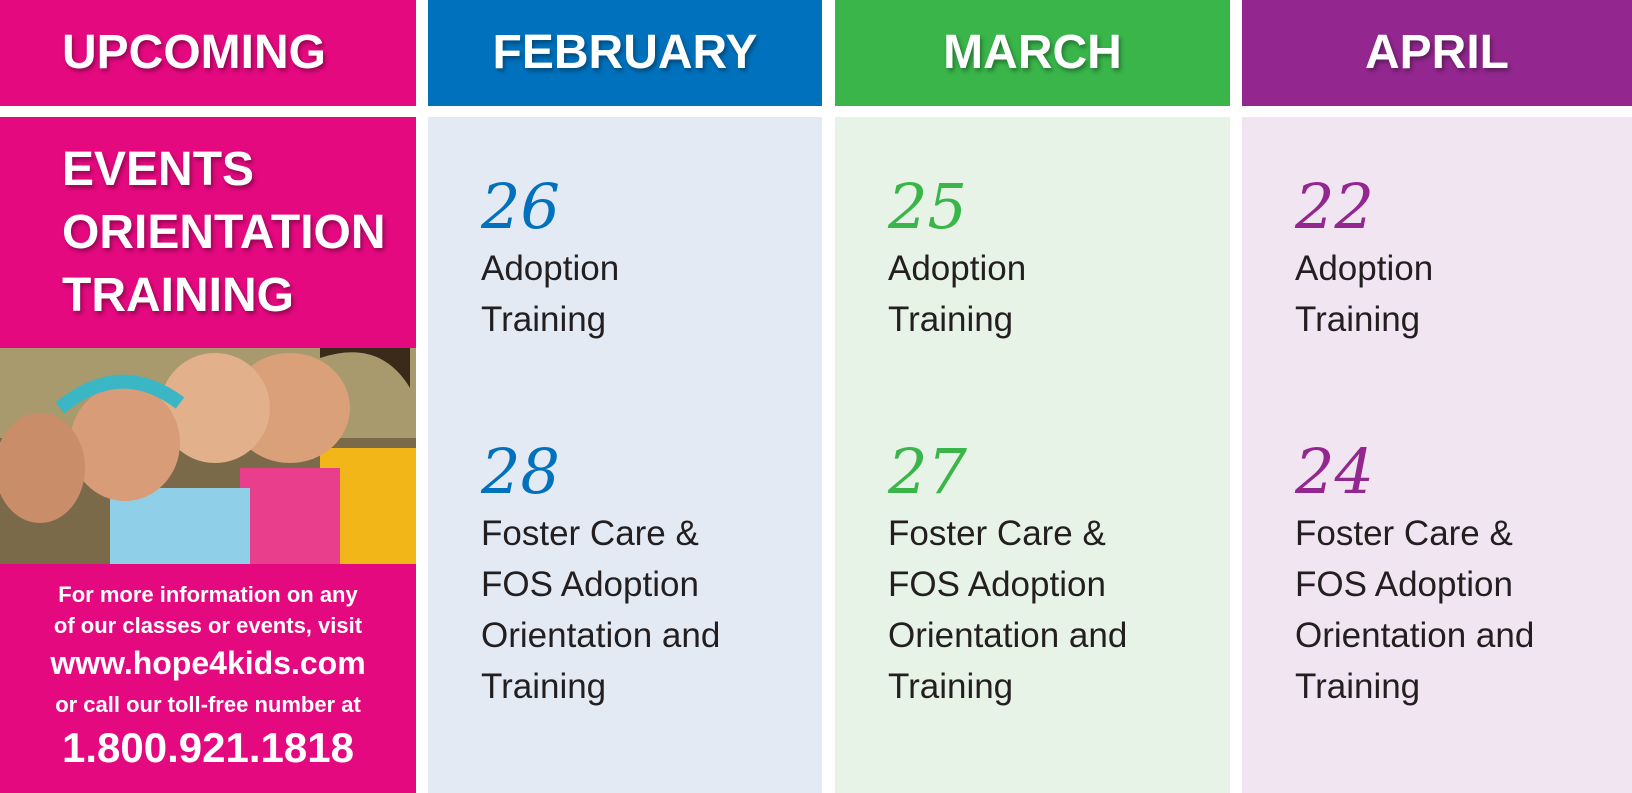 This screenshot has height=793, width=1632. Describe the element at coordinates (208, 663) in the screenshot. I see `website: www.hope4kids.com` at that location.